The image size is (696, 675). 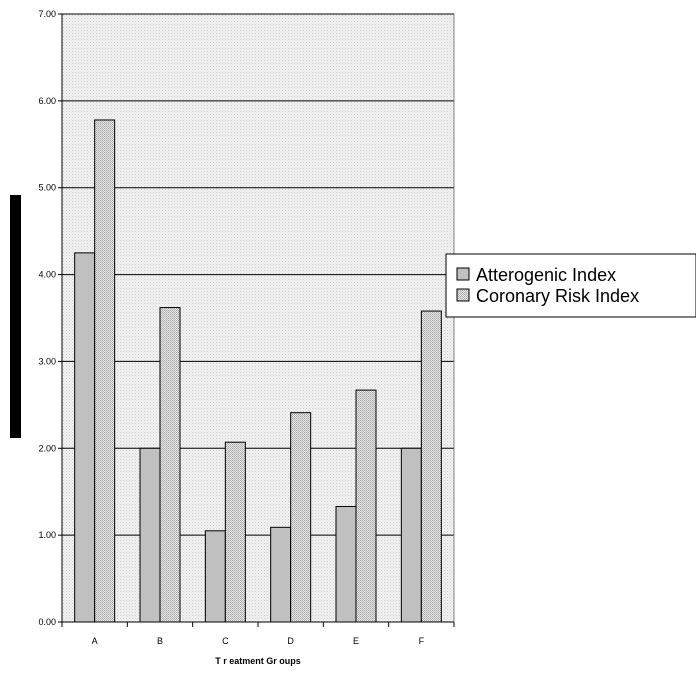 I want to click on x-tick-label: A, so click(x=95, y=641).